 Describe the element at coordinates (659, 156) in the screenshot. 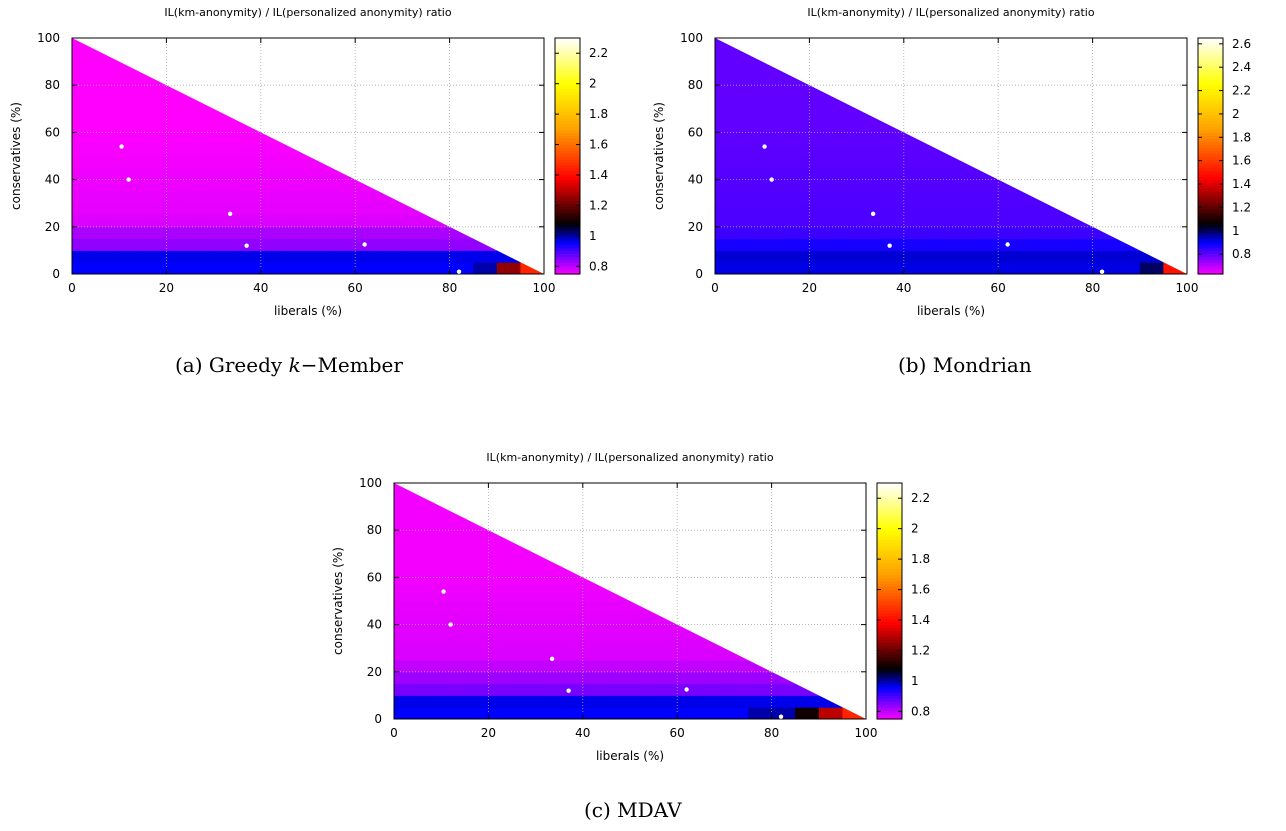

I see `y-axis-label: conservatives (%)` at that location.